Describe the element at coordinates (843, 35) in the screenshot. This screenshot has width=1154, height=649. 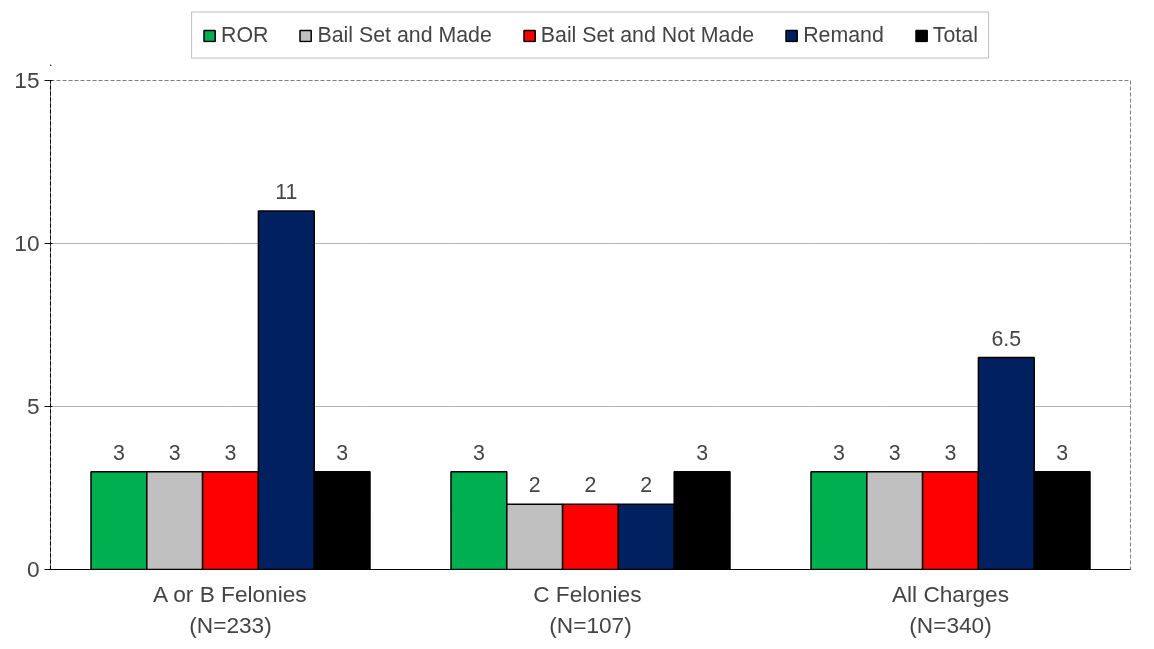
I see `legend-label: Remand` at that location.